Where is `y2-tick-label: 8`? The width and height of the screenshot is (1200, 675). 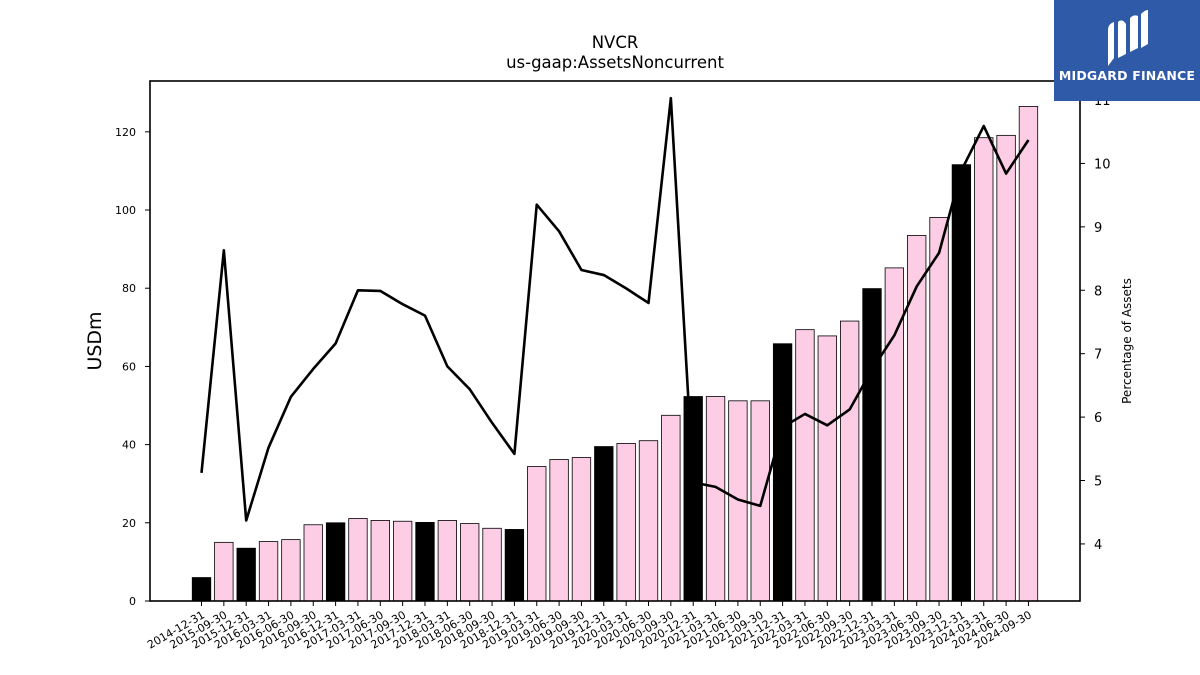 y2-tick-label: 8 is located at coordinates (1098, 291).